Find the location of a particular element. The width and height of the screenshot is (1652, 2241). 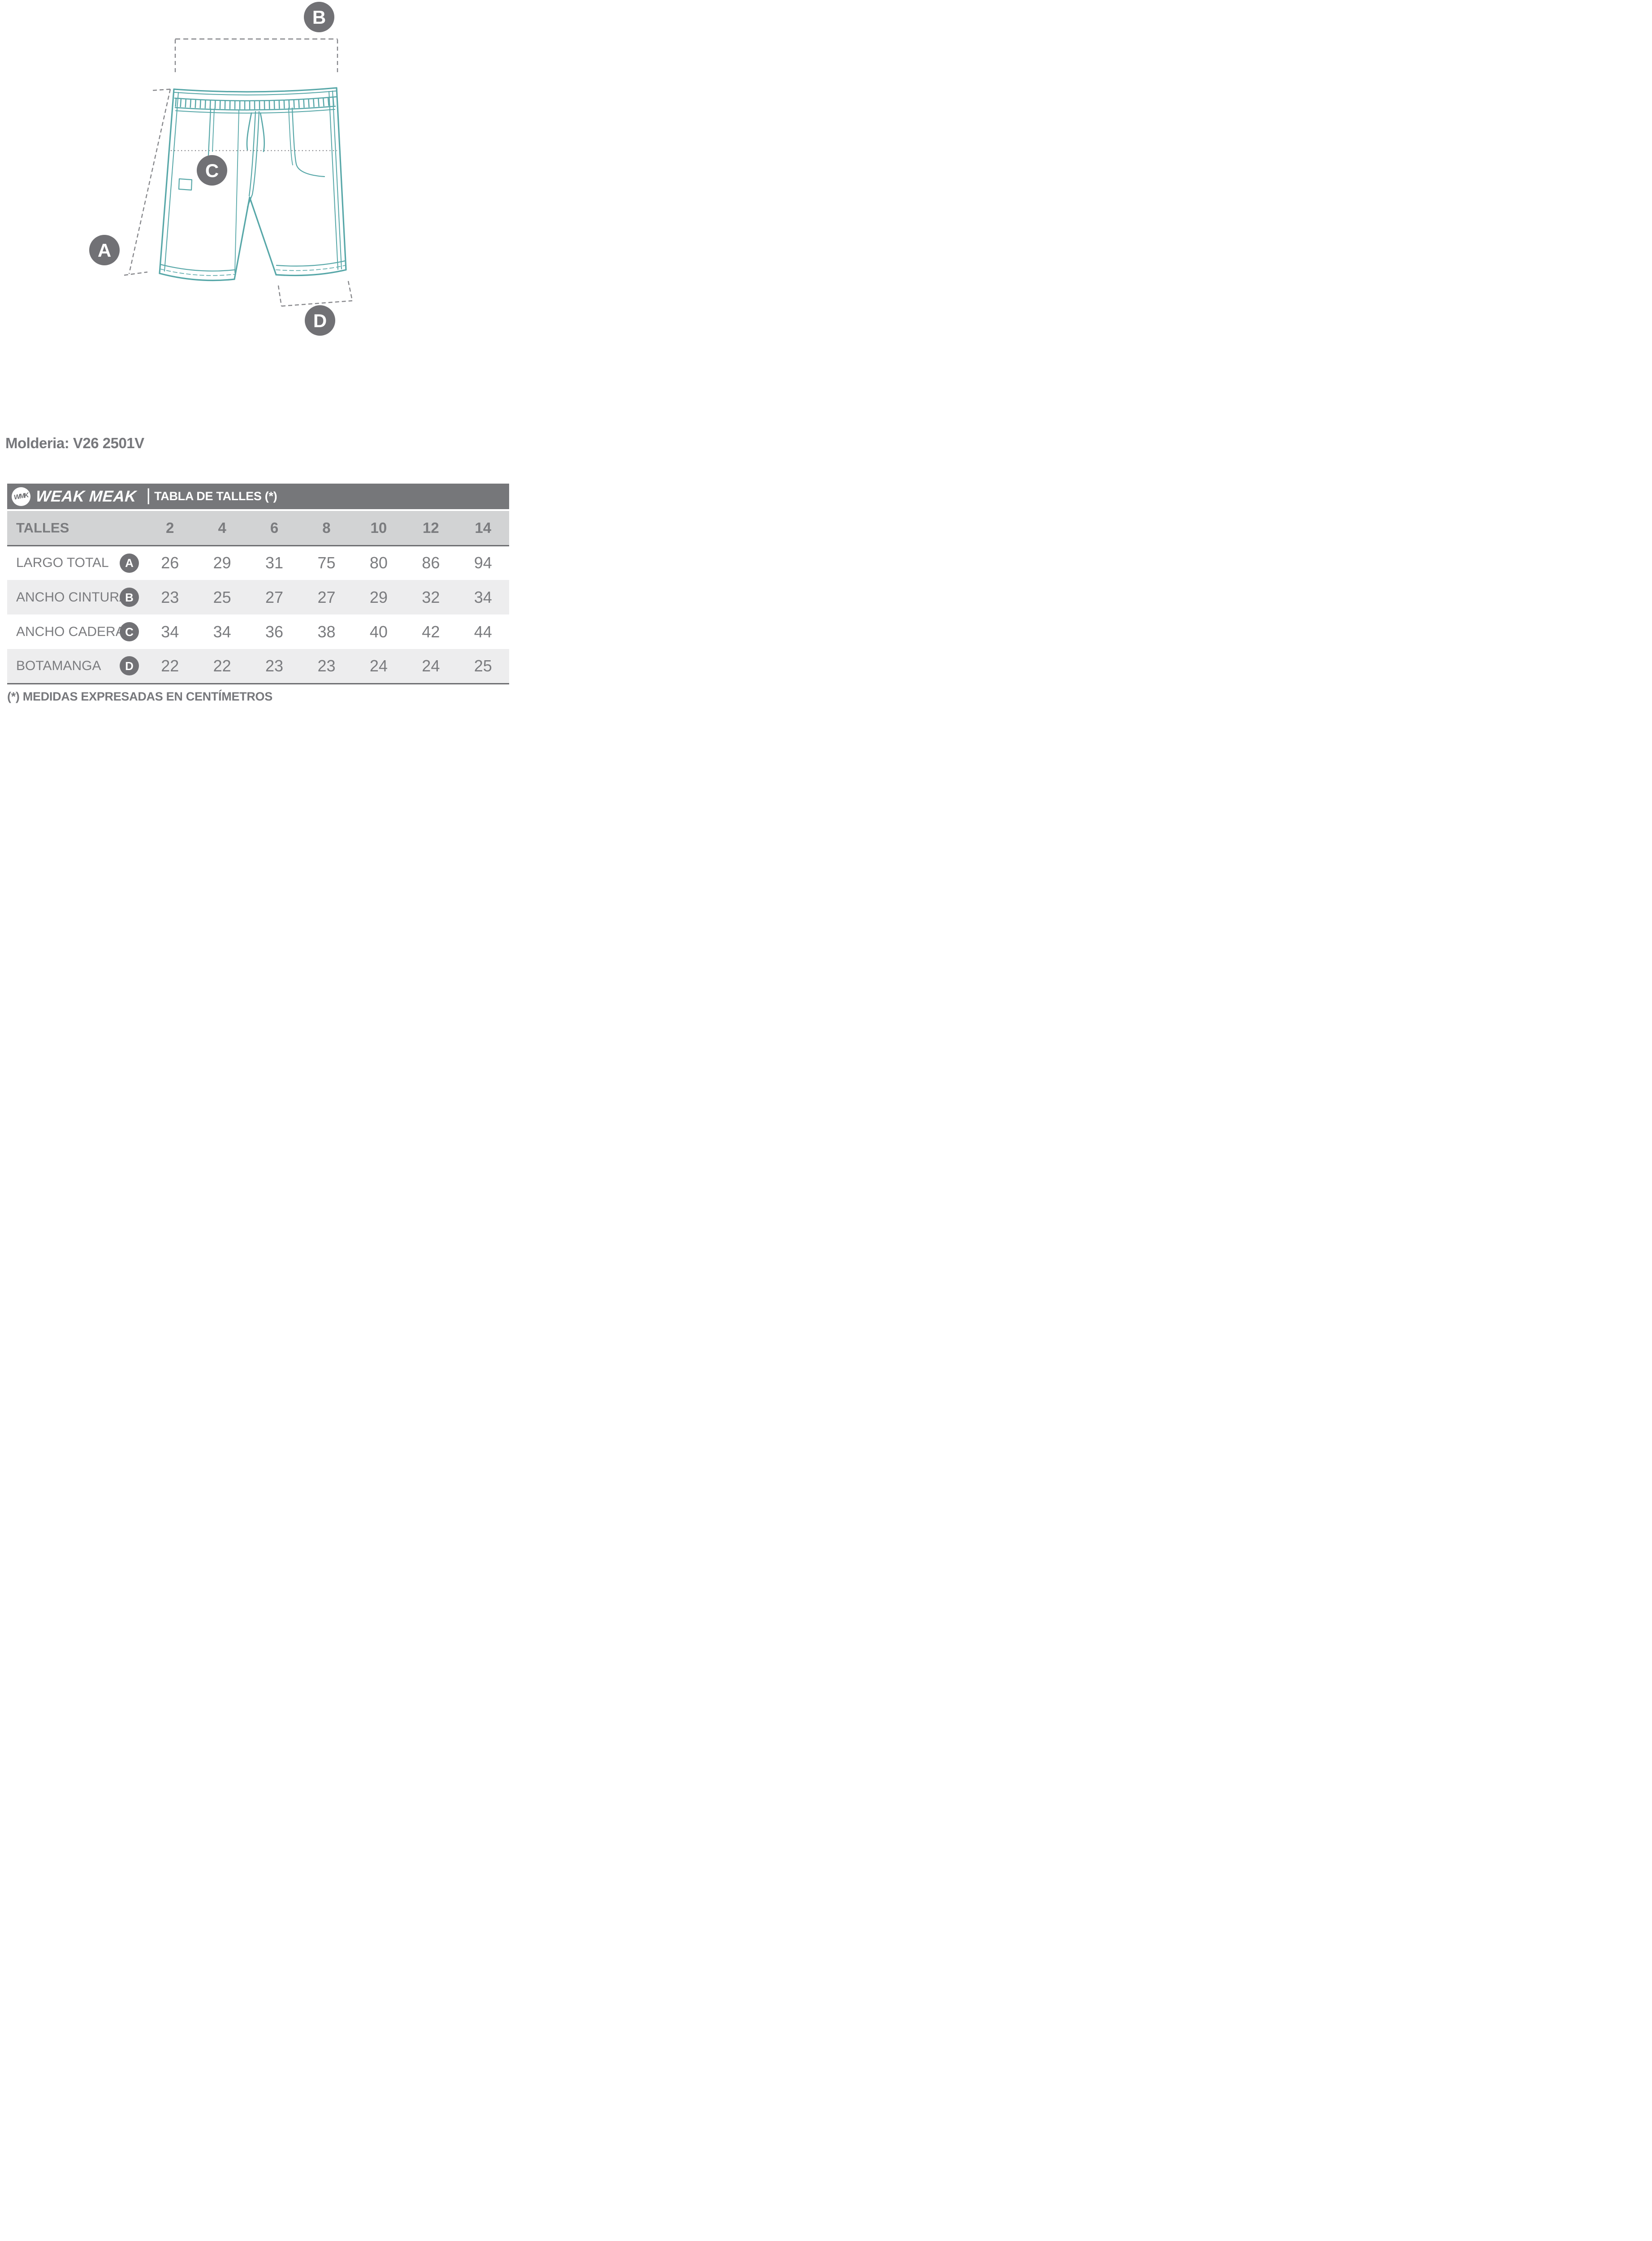

measure-b-bracket is located at coordinates (256, 55).